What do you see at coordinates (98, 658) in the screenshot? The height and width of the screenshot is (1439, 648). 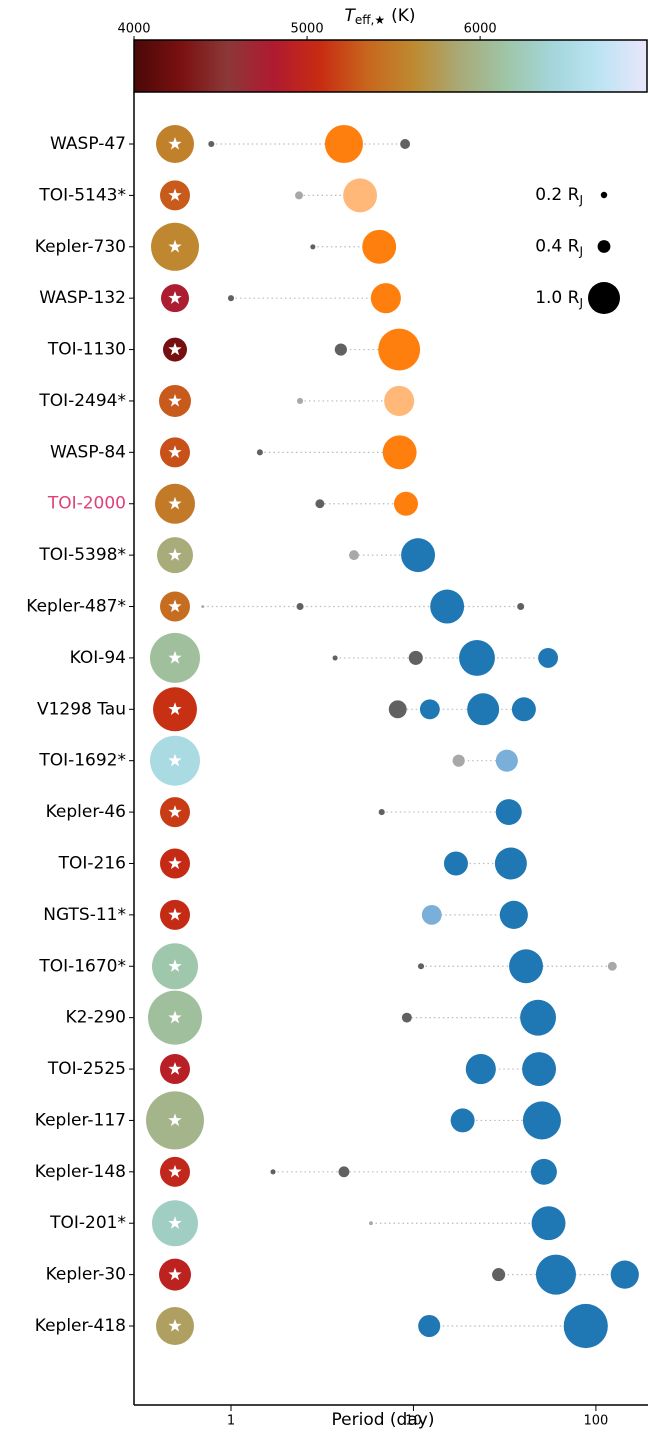 I see `system-name: KOI-94` at bounding box center [98, 658].